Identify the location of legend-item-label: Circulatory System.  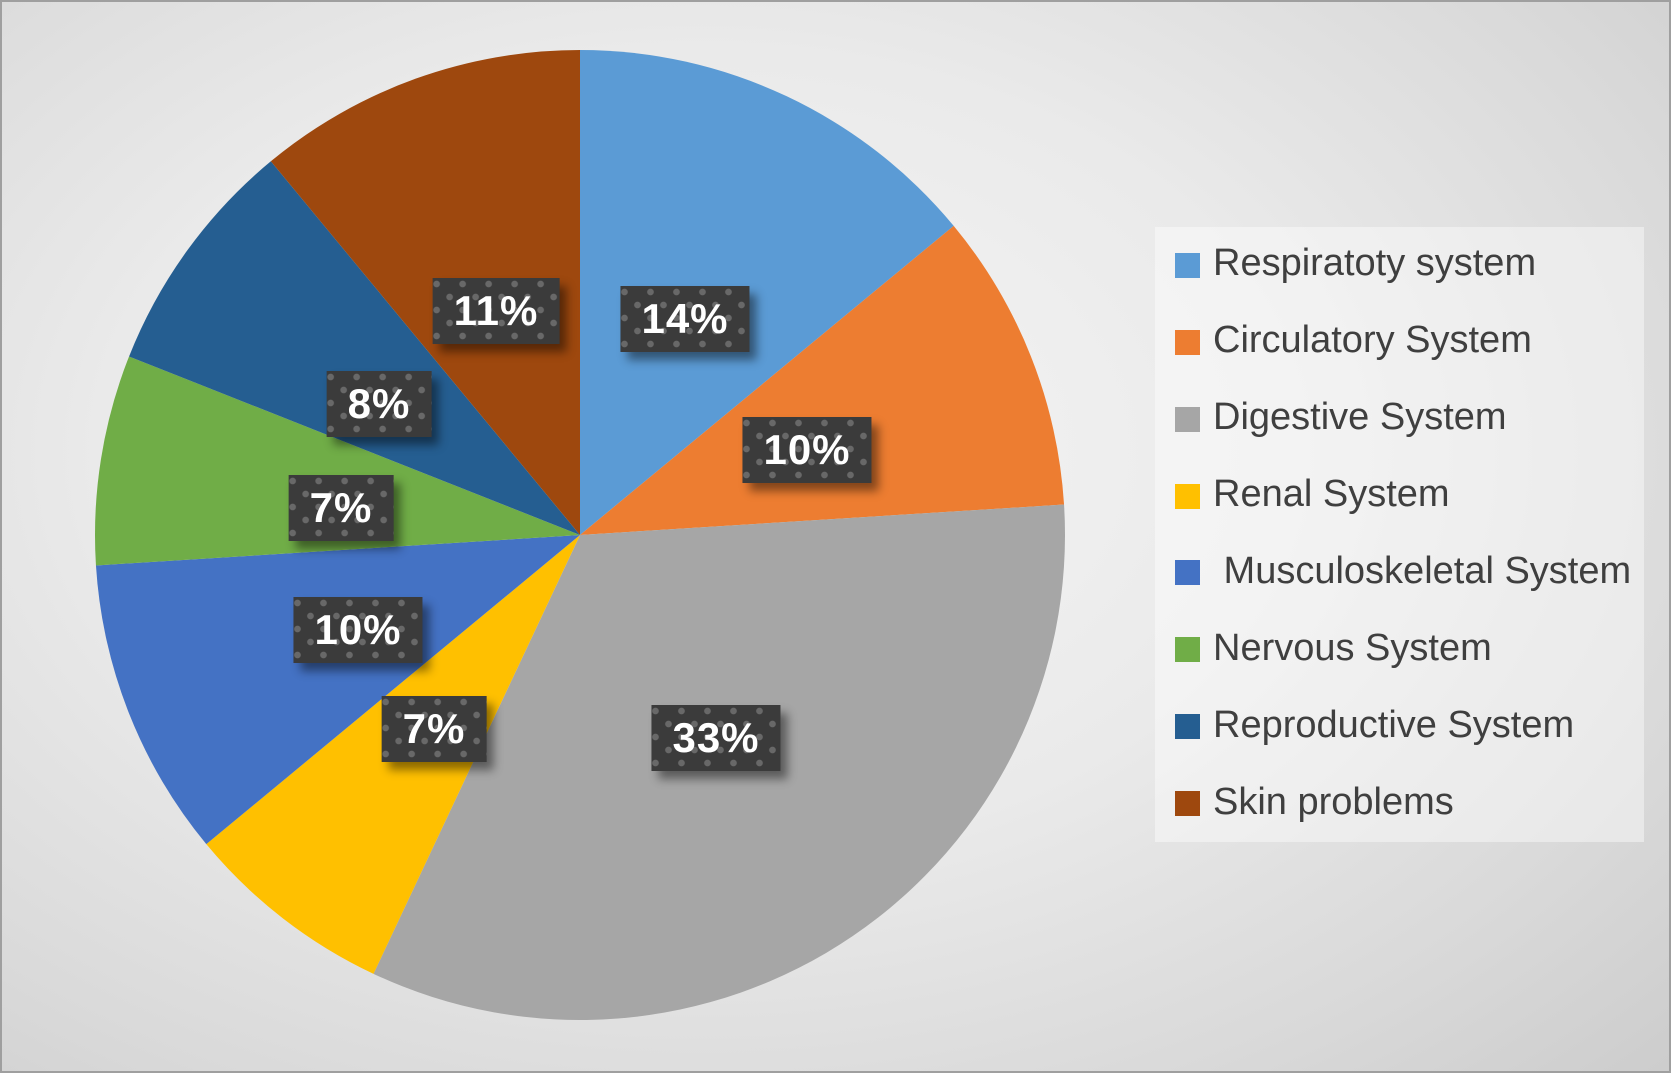
(1372, 340).